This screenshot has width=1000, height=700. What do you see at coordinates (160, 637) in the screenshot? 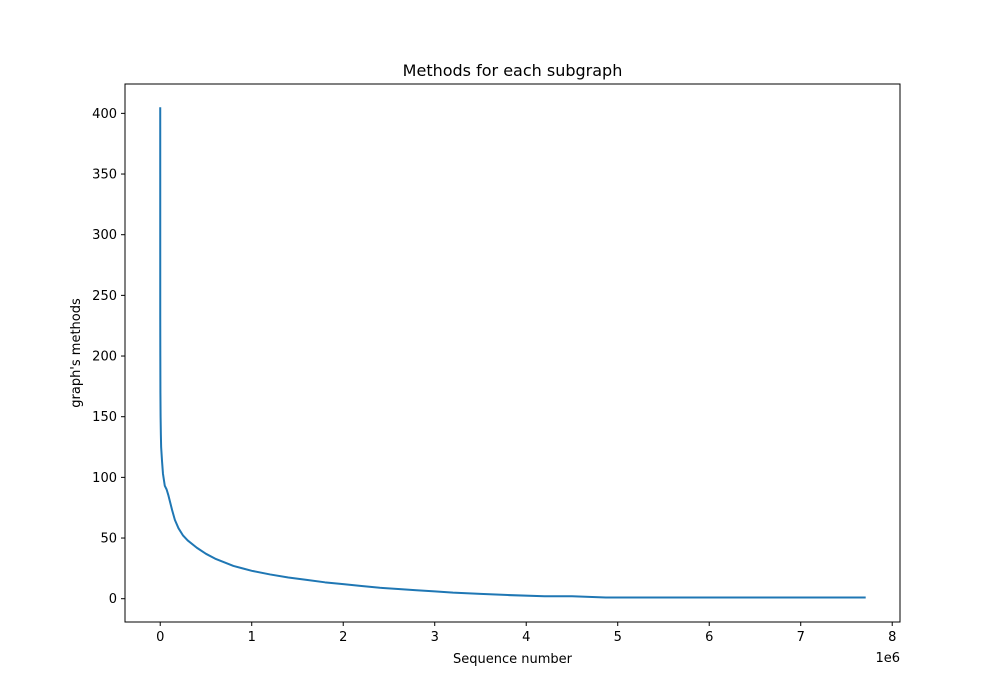
I see `x-tick-label: 0` at bounding box center [160, 637].